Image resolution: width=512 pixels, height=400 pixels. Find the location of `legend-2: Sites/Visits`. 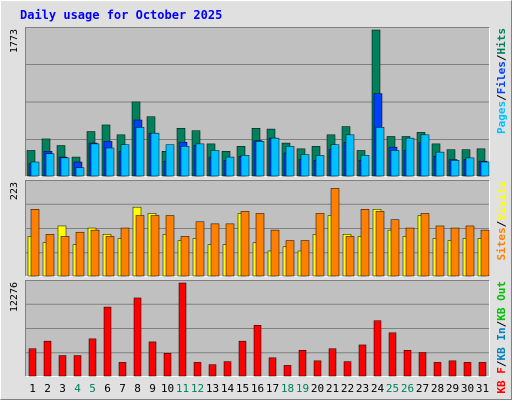

legend-2: Sites/Visits is located at coordinates (501, 221).